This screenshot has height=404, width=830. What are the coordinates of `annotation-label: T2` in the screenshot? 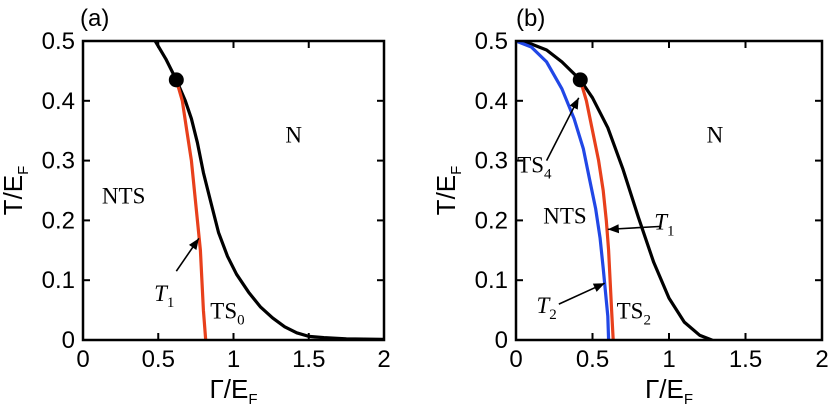 It's located at (546, 308).